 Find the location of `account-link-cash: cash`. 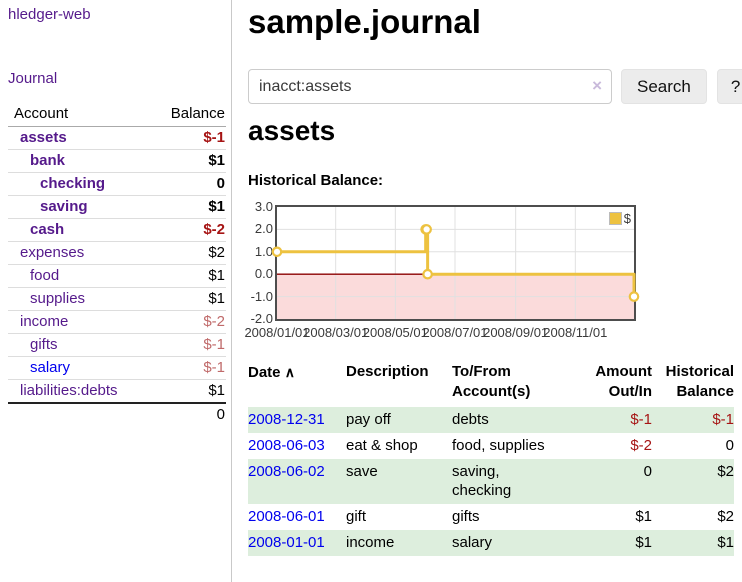

account-link-cash: cash is located at coordinates (47, 229).